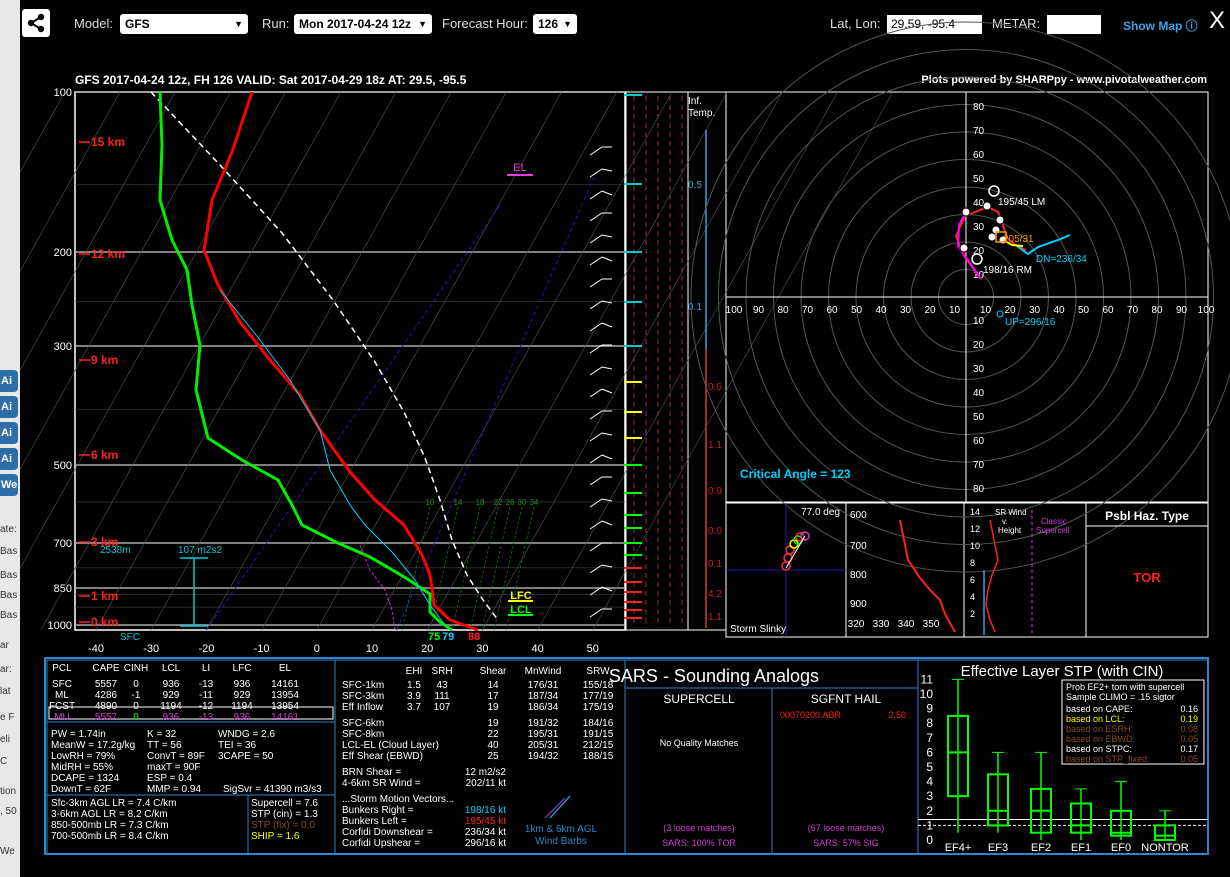  I want to click on index-value: TEI = 36, so click(237, 745).